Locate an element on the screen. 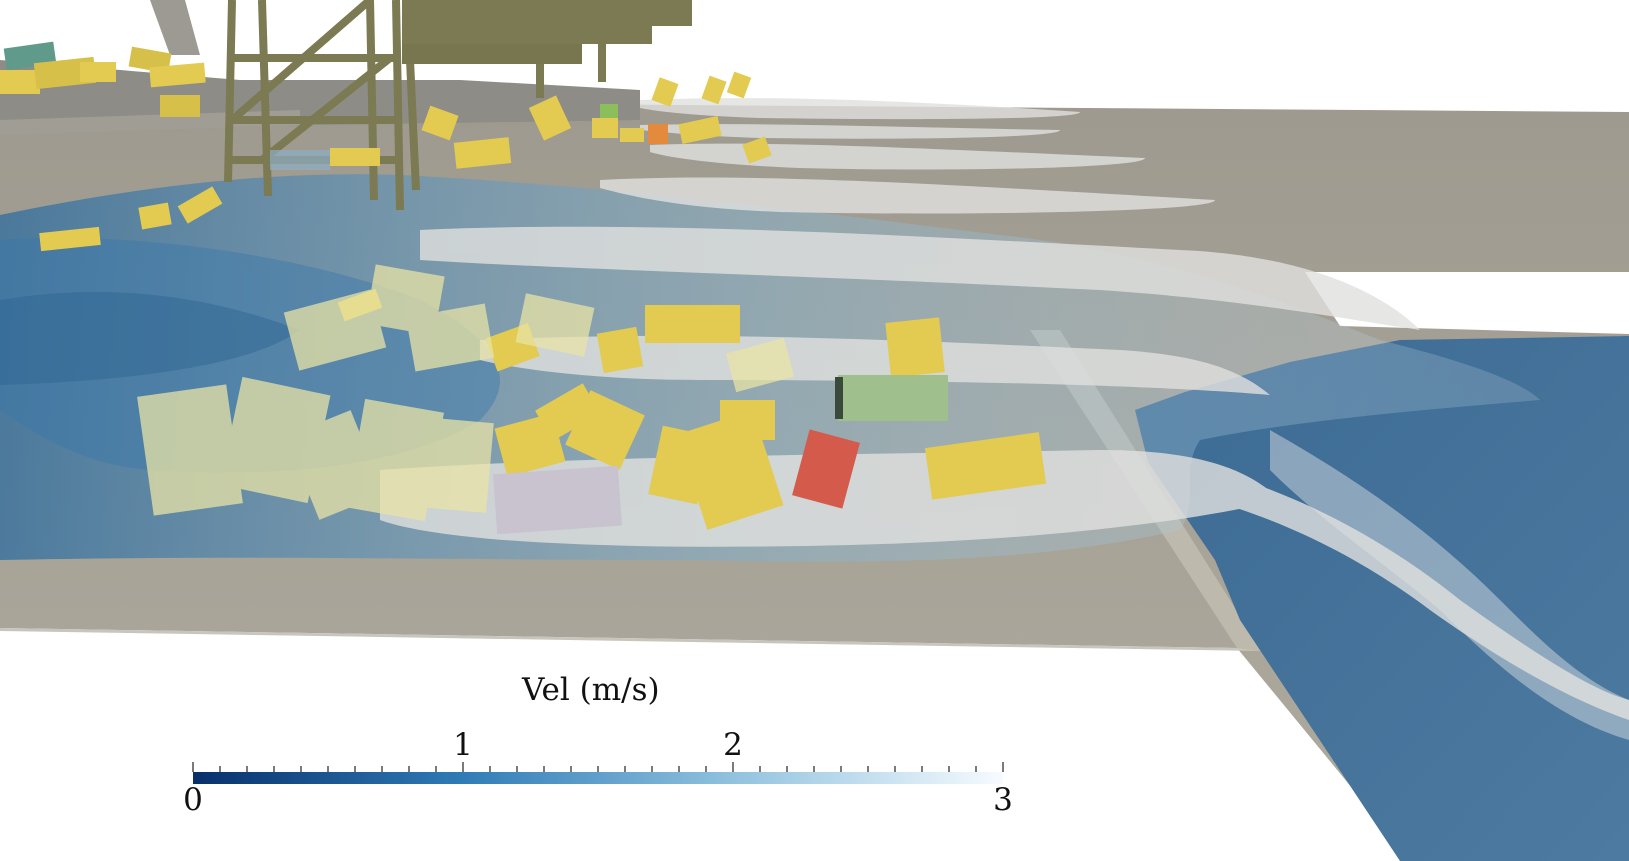  containers-background is located at coordinates (386, 146).